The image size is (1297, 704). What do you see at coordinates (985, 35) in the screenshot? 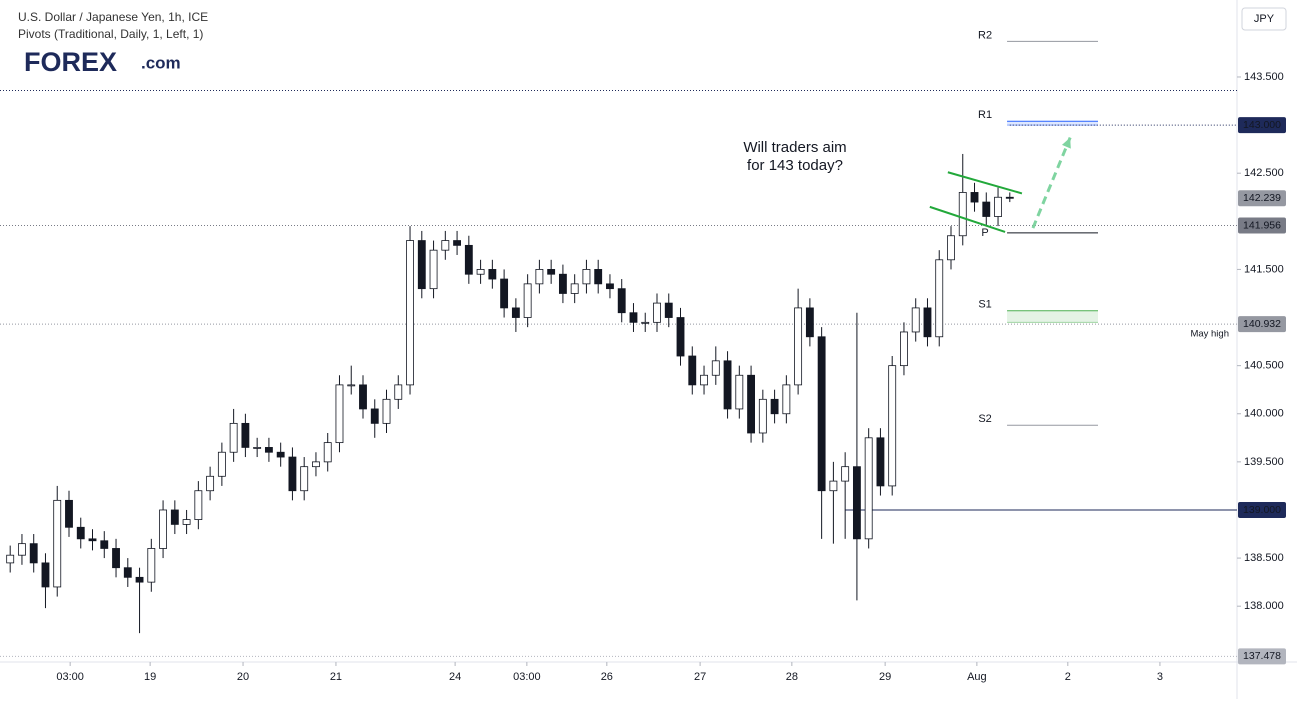
I see `pivot-label: R2` at bounding box center [985, 35].